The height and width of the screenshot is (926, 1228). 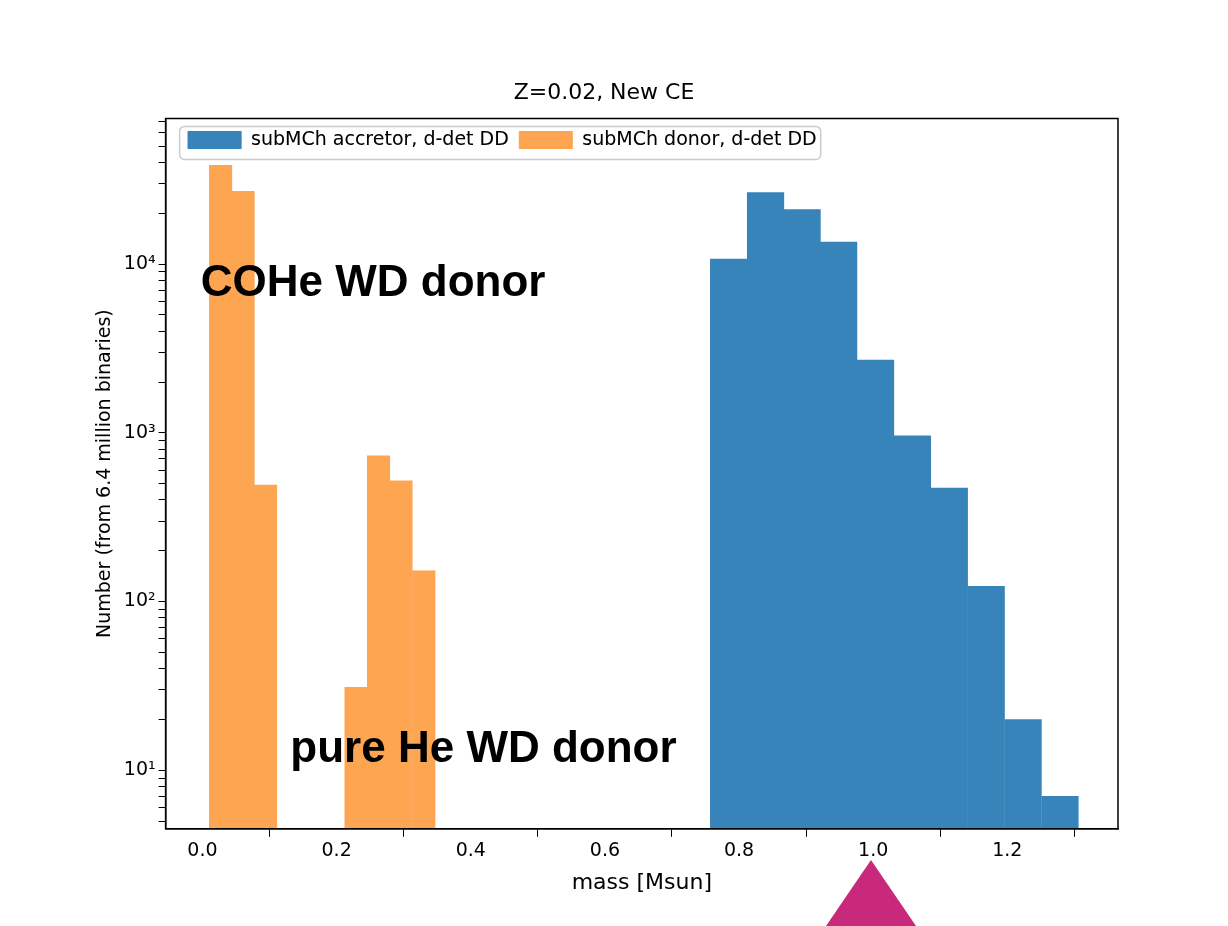 What do you see at coordinates (873, 849) in the screenshot?
I see `x-tick-label: 1.0` at bounding box center [873, 849].